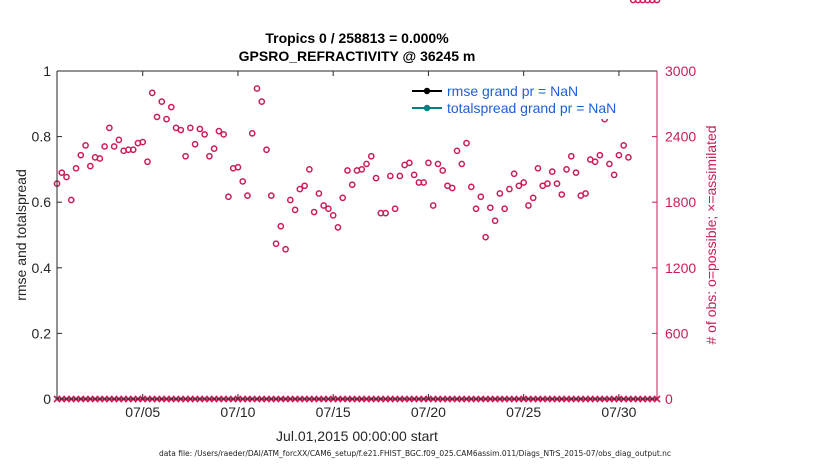  I want to click on right-tick-label: 1200, so click(680, 268).